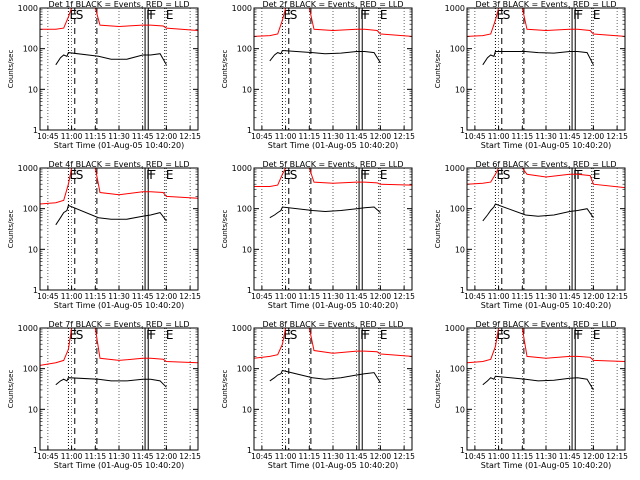  I want to click on panel-title: Det 9f BLACK = Events, RED = LLD, so click(545, 324).